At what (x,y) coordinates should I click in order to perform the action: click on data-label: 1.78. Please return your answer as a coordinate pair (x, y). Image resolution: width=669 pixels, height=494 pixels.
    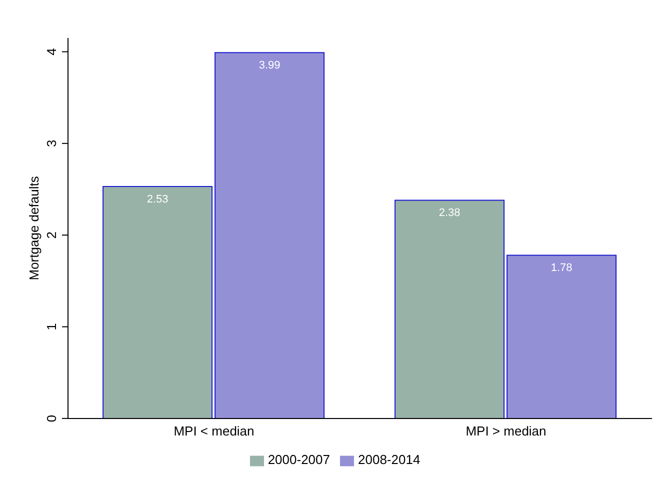
    Looking at the image, I should click on (561, 268).